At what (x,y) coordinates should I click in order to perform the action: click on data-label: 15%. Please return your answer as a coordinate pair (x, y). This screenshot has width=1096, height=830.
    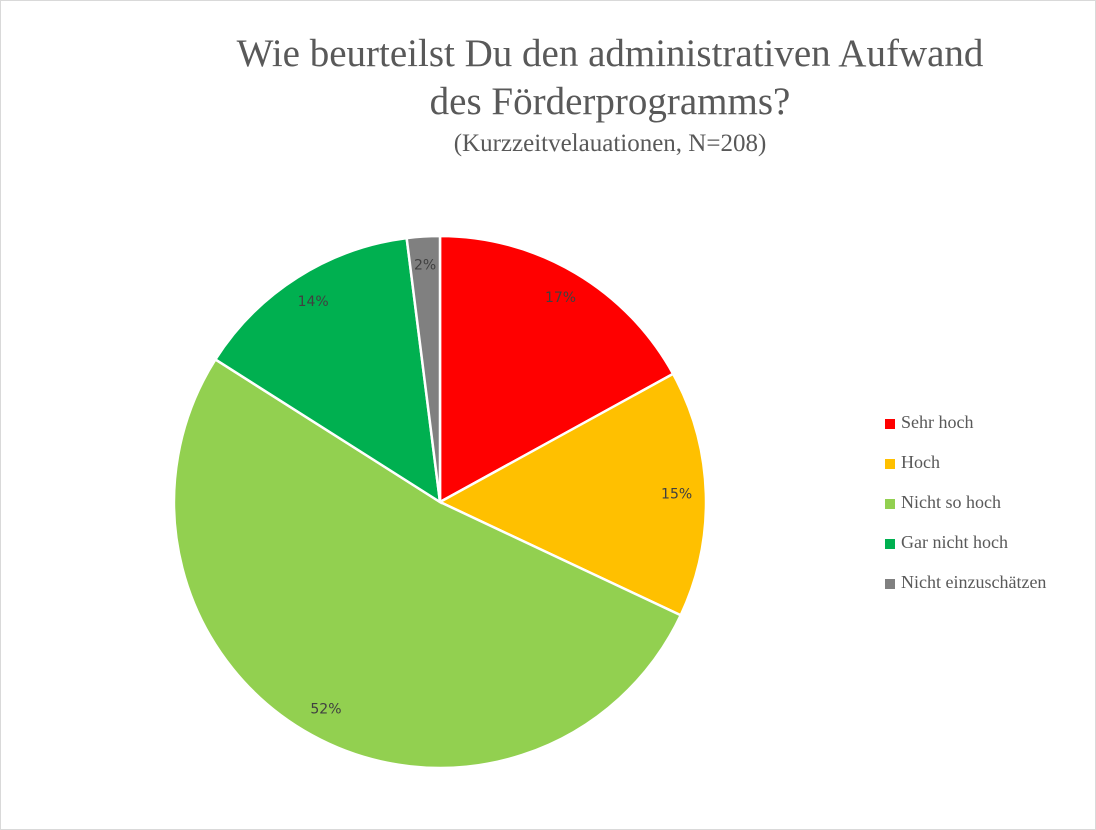
    Looking at the image, I should click on (676, 495).